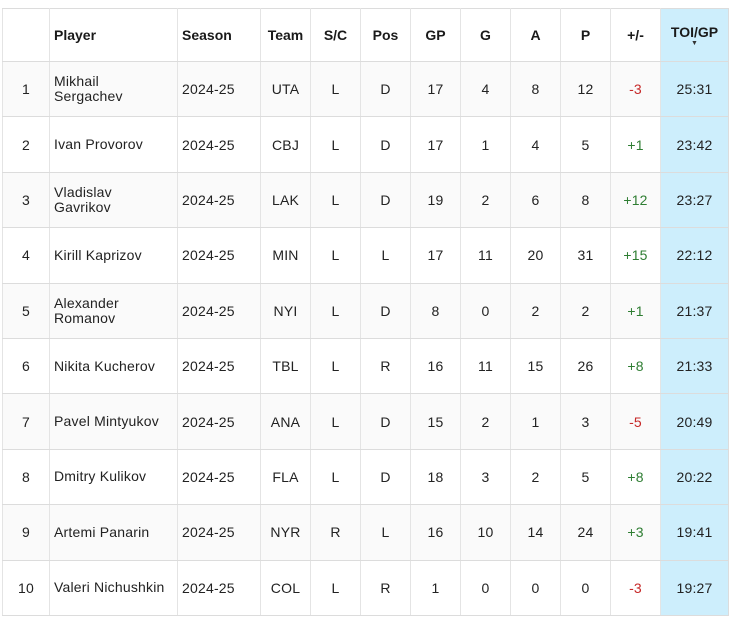  Describe the element at coordinates (694, 89) in the screenshot. I see `toi-cell: 25:31` at that location.